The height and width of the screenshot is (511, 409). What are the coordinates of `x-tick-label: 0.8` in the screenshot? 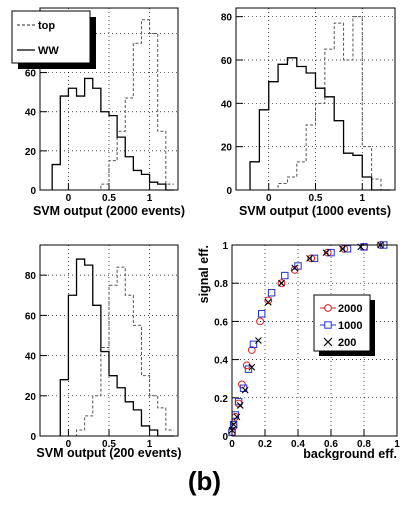 It's located at (364, 444).